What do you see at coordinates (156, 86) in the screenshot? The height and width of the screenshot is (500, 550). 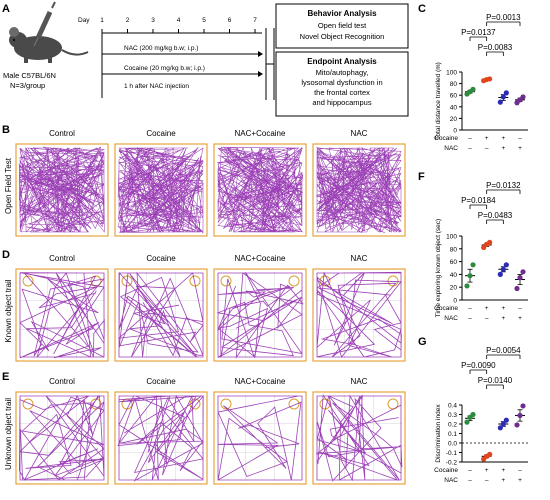 I see `timing-label: 1 h after NAC injection` at bounding box center [156, 86].